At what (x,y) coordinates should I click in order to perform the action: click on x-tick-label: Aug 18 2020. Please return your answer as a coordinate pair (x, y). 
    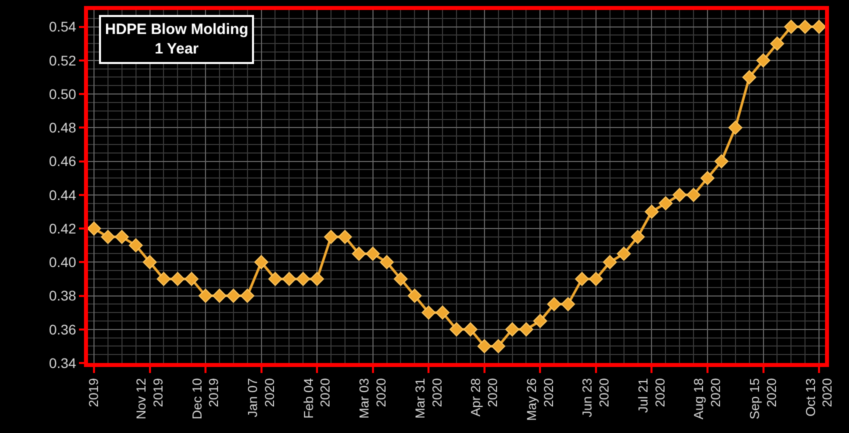
    Looking at the image, I should click on (707, 399).